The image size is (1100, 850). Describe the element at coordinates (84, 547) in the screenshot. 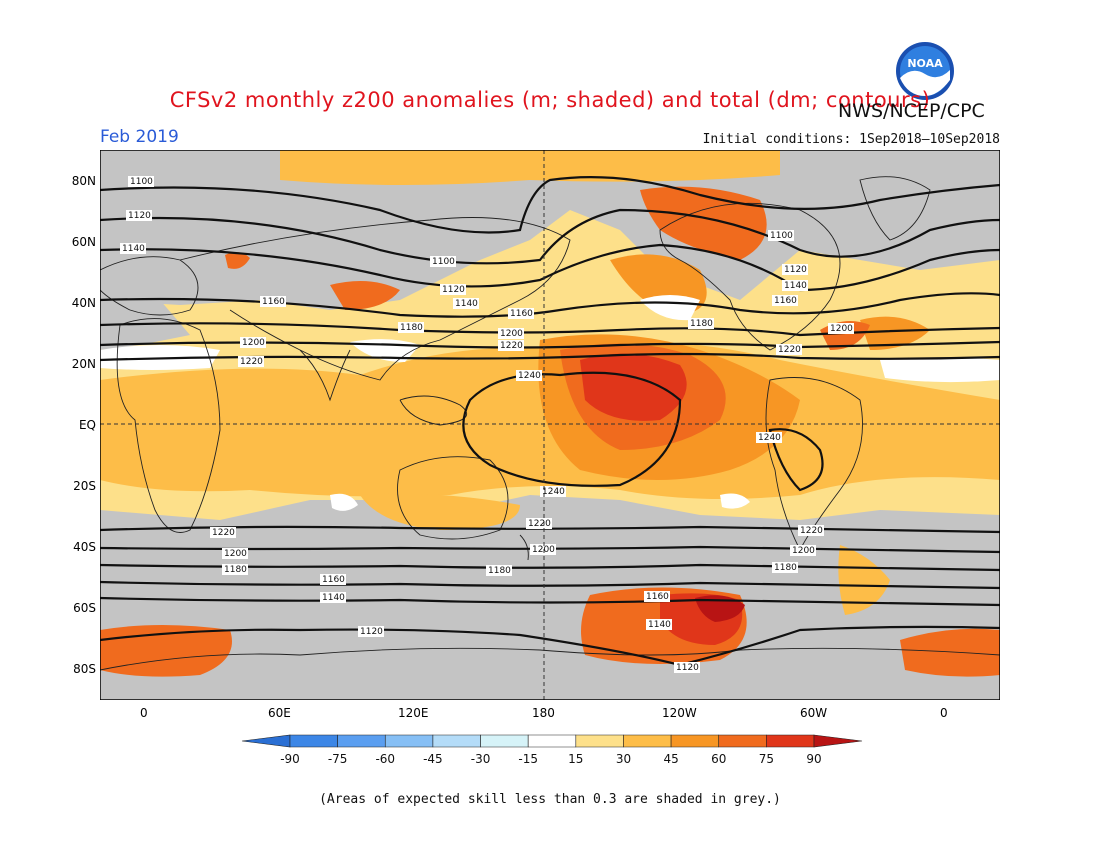

I see `lat-label: 40S` at that location.